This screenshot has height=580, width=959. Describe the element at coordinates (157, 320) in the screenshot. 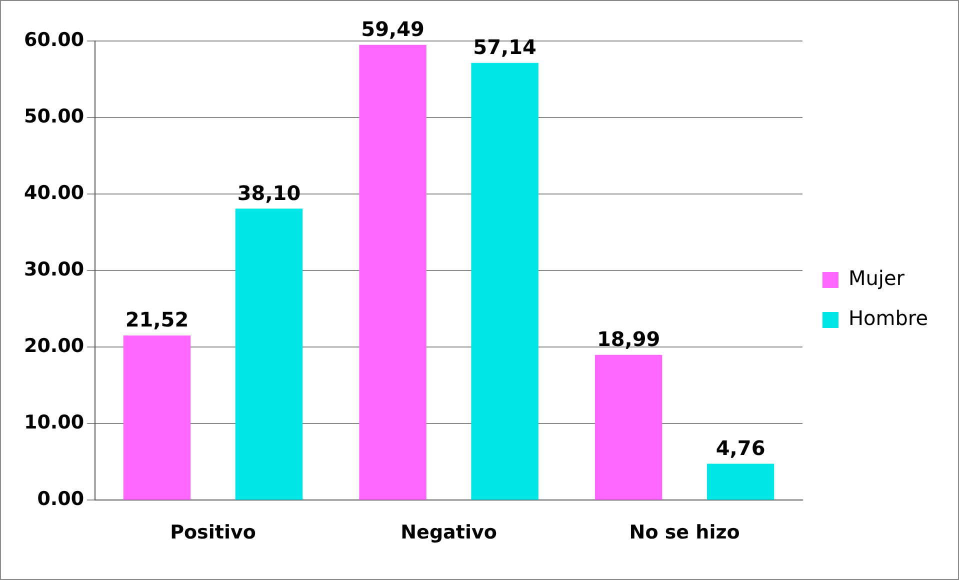

I see `data-label: 21,52` at that location.